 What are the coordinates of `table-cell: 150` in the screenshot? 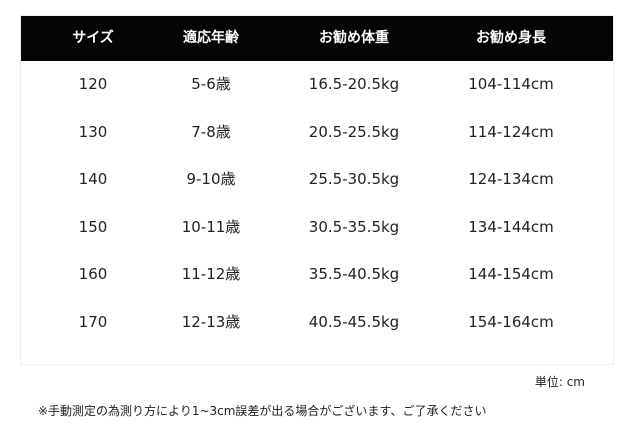 It's located at (93, 226).